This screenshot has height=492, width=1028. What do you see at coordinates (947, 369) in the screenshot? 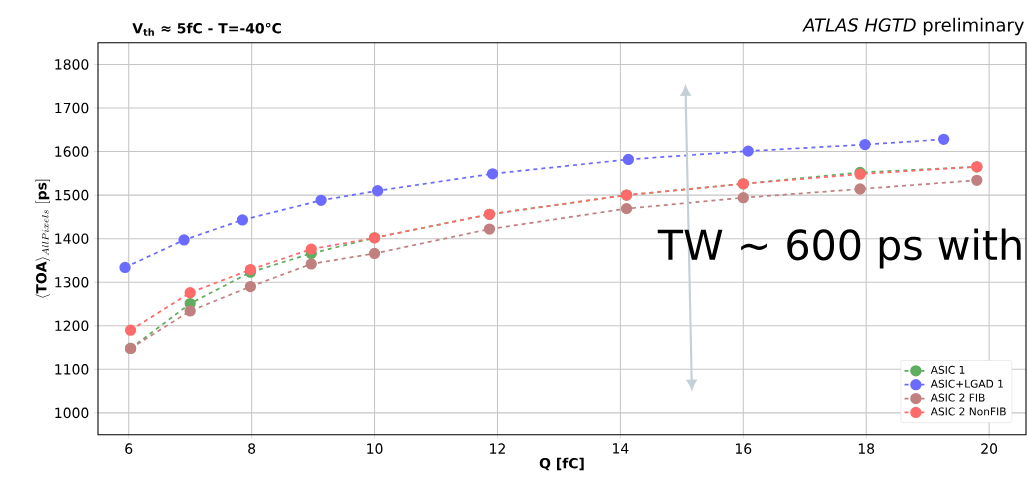
I see `legend-label: ASIC 1` at bounding box center [947, 369].